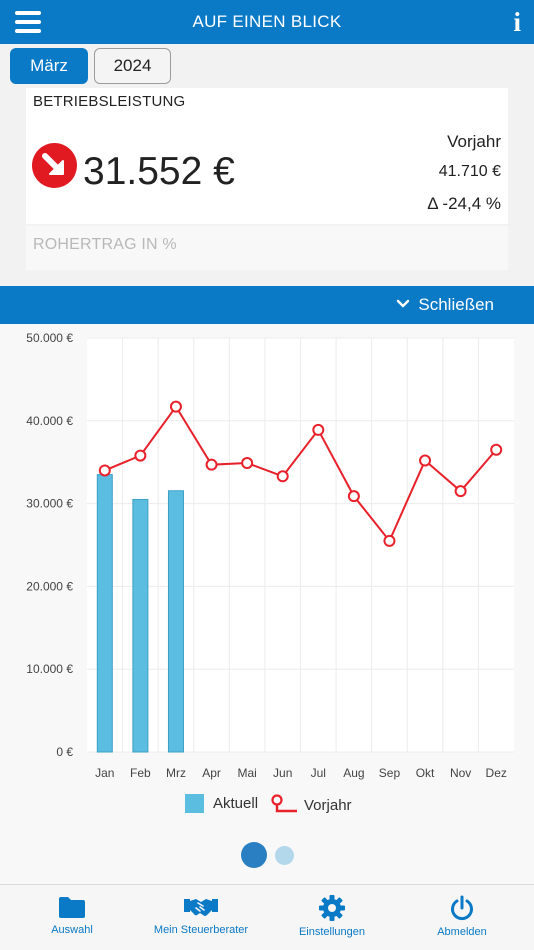  What do you see at coordinates (201, 917) in the screenshot?
I see `tab-mein-steuerberater: Mein Steuerberater` at bounding box center [201, 917].